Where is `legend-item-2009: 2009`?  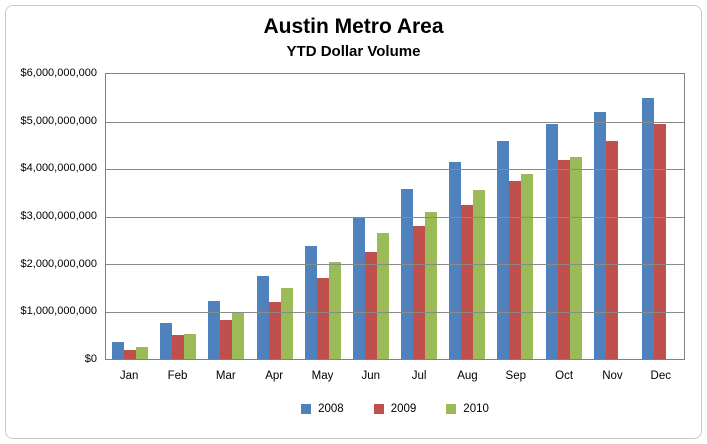
legend-item-2009: 2009 is located at coordinates (395, 409).